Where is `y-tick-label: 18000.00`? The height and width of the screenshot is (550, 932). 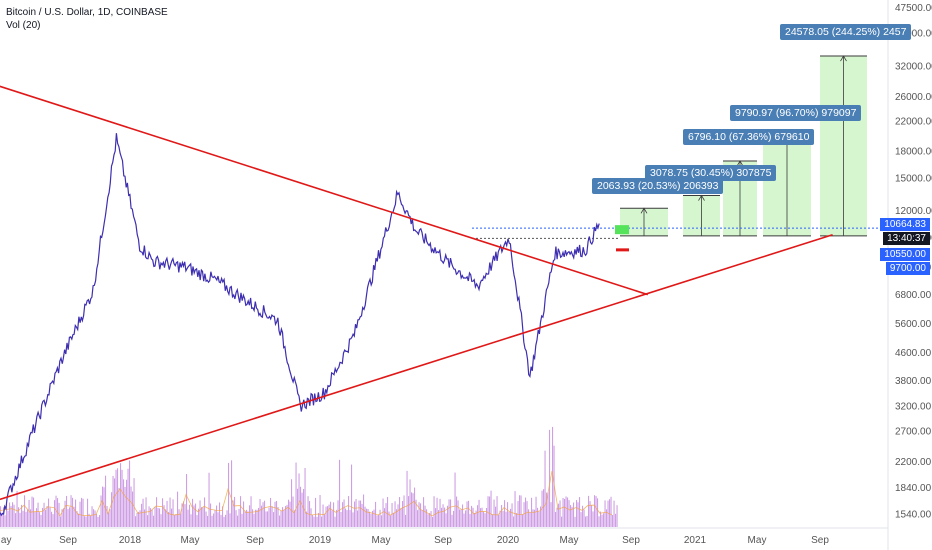
y-tick-label: 18000.00 is located at coordinates (913, 151).